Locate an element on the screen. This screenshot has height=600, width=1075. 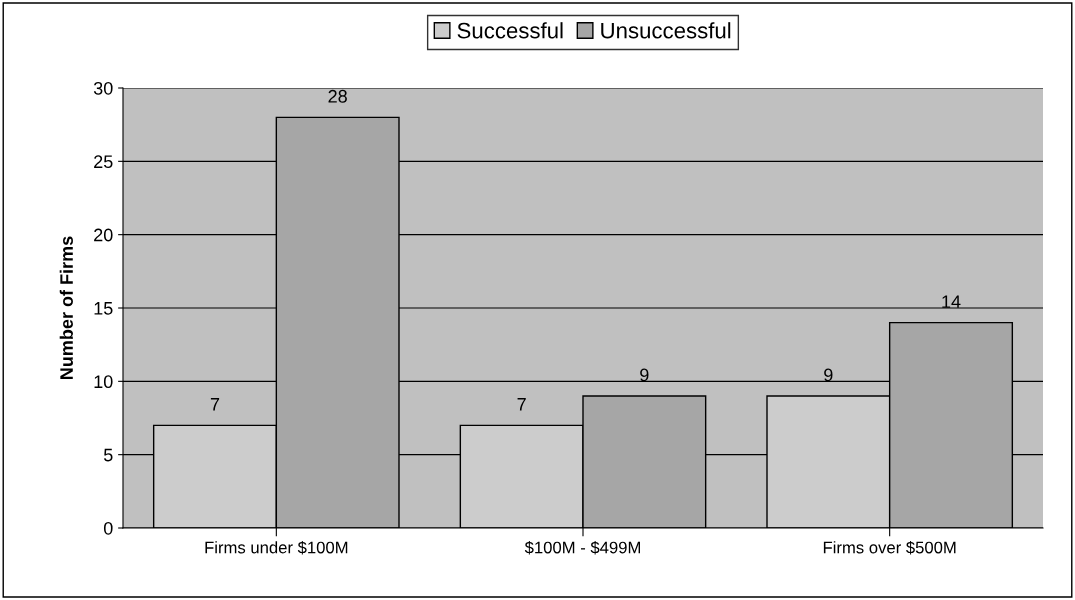
y-tick-label: 15 is located at coordinates (103, 308).